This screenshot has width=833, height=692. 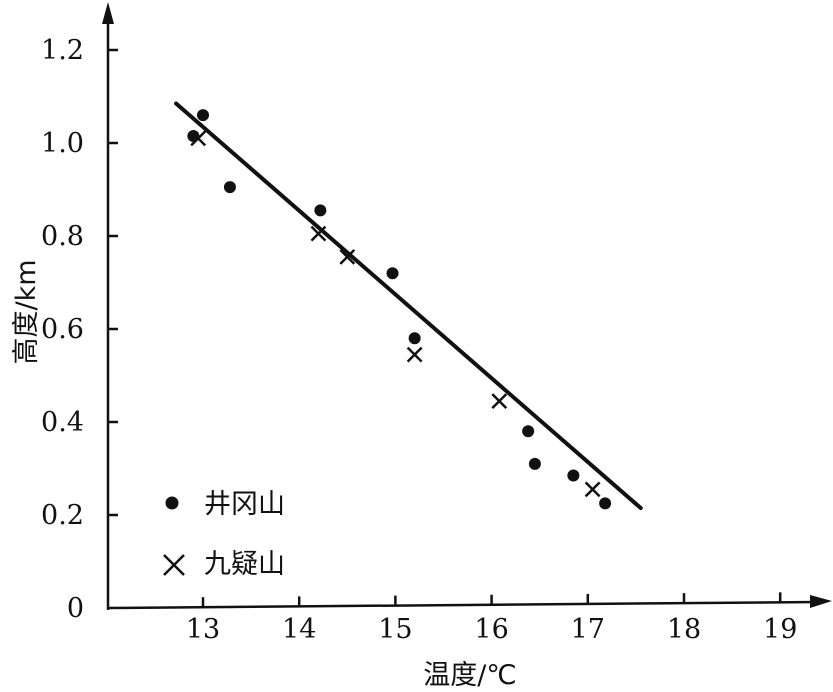 I want to click on y-tick-label: 0.6, so click(x=62, y=329).